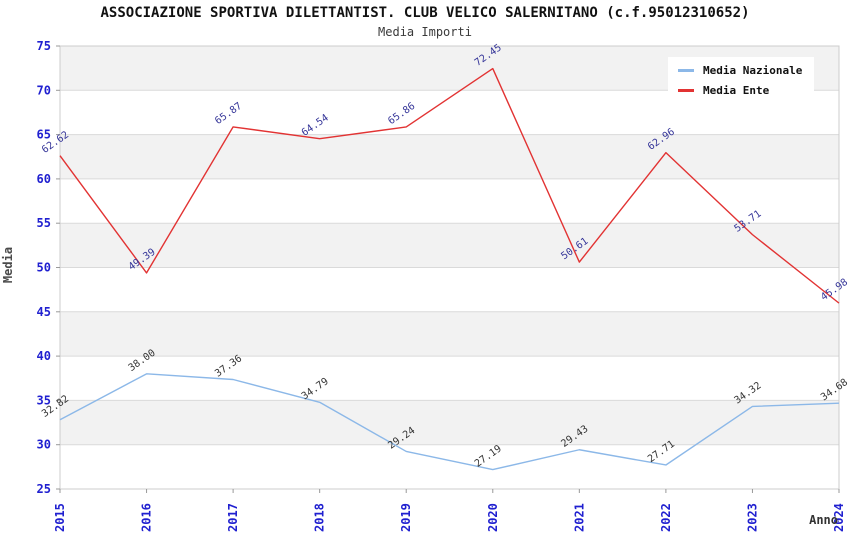  Describe the element at coordinates (233, 517) in the screenshot. I see `x-tick-label: 2017` at that location.